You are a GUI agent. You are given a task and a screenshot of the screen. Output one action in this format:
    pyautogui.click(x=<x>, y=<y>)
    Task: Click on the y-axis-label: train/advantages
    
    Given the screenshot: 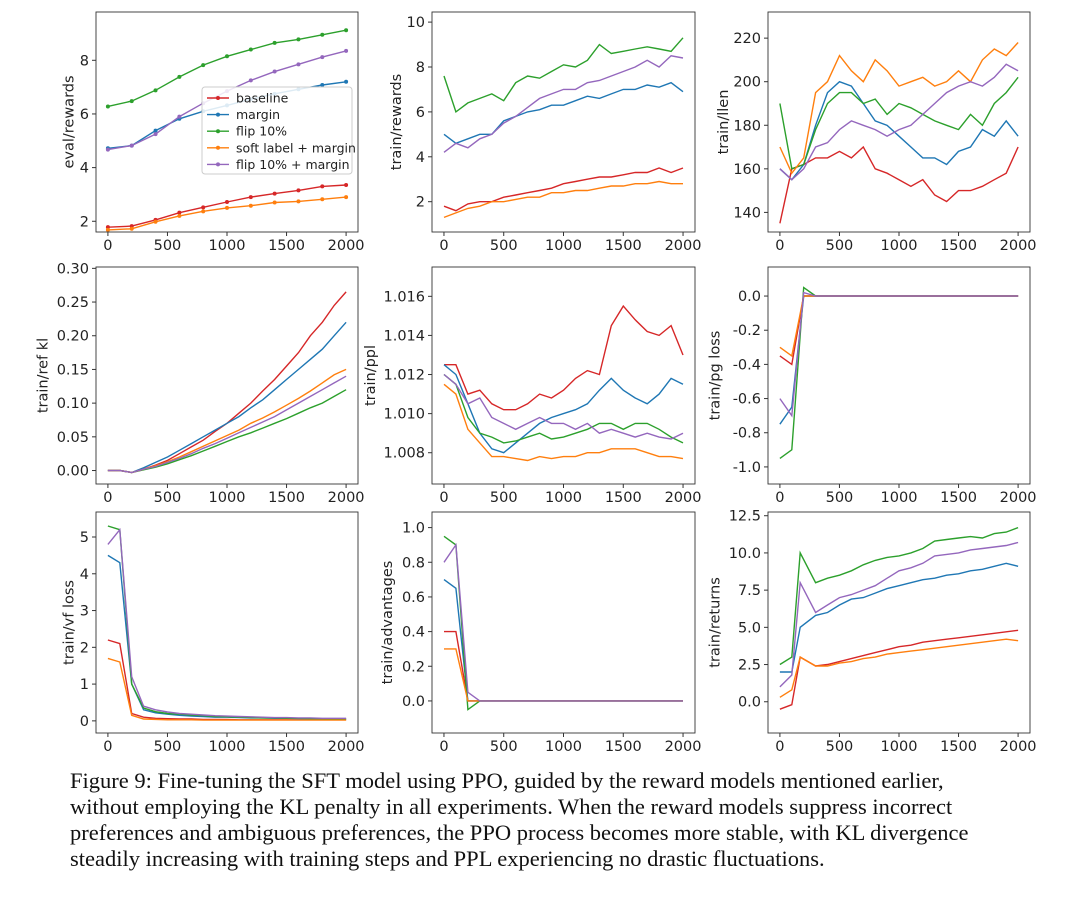 What is the action you would take?
    pyautogui.click(x=388, y=623)
    